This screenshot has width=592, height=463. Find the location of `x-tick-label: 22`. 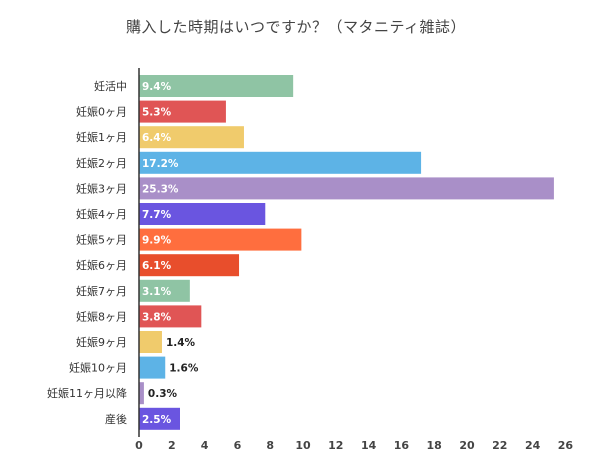

x-tick-label: 22 is located at coordinates (499, 445).